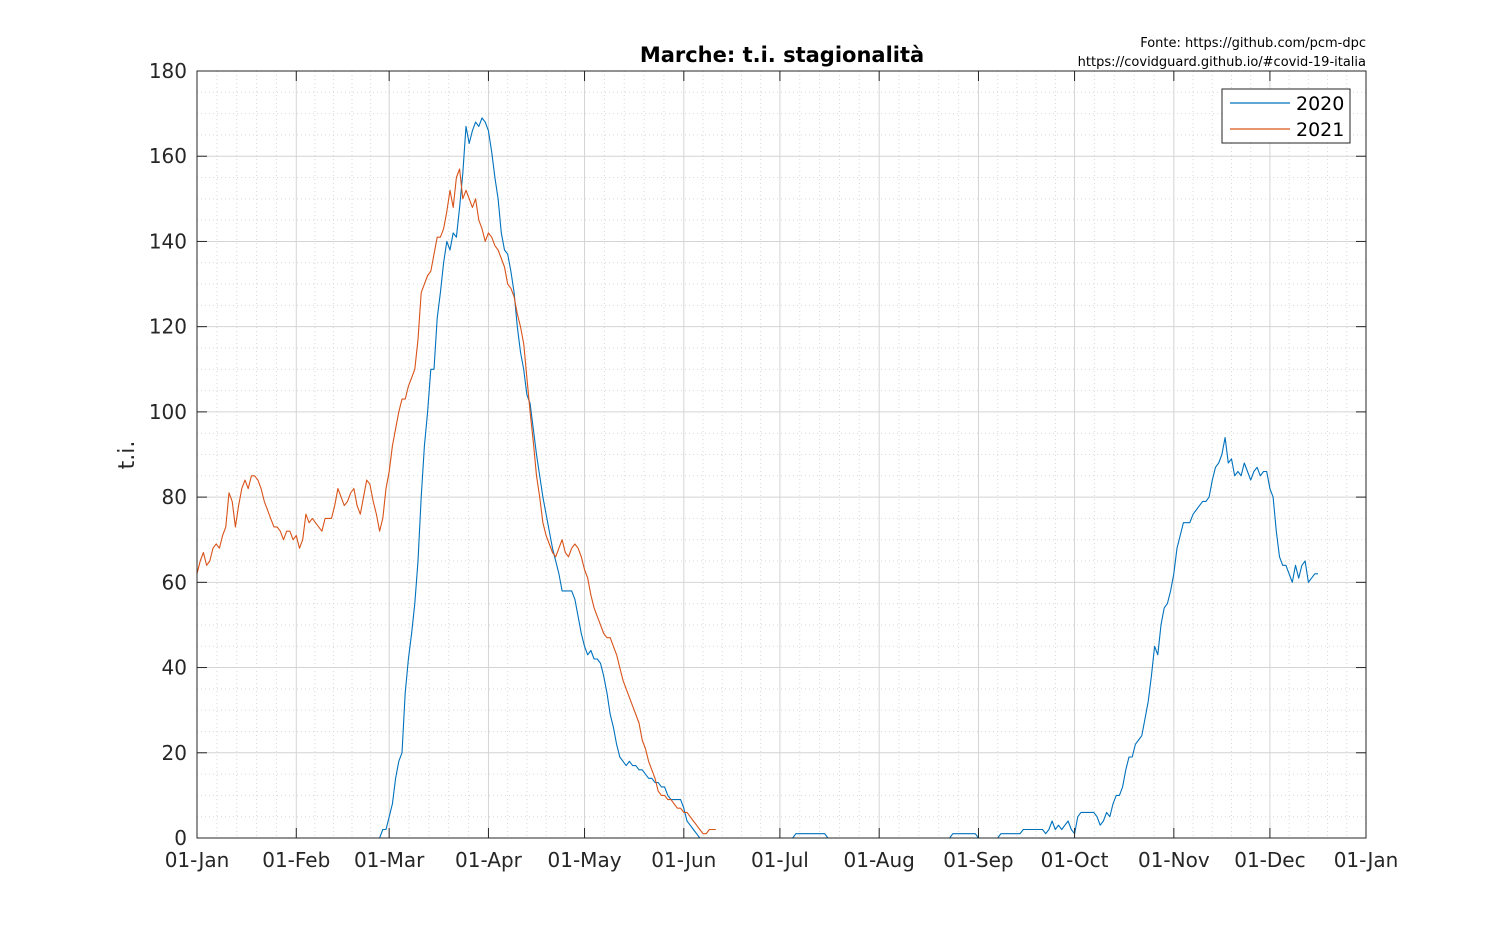 Image resolution: width=1511 pixels, height=942 pixels. I want to click on x-tick-label: 01-Sep, so click(978, 860).